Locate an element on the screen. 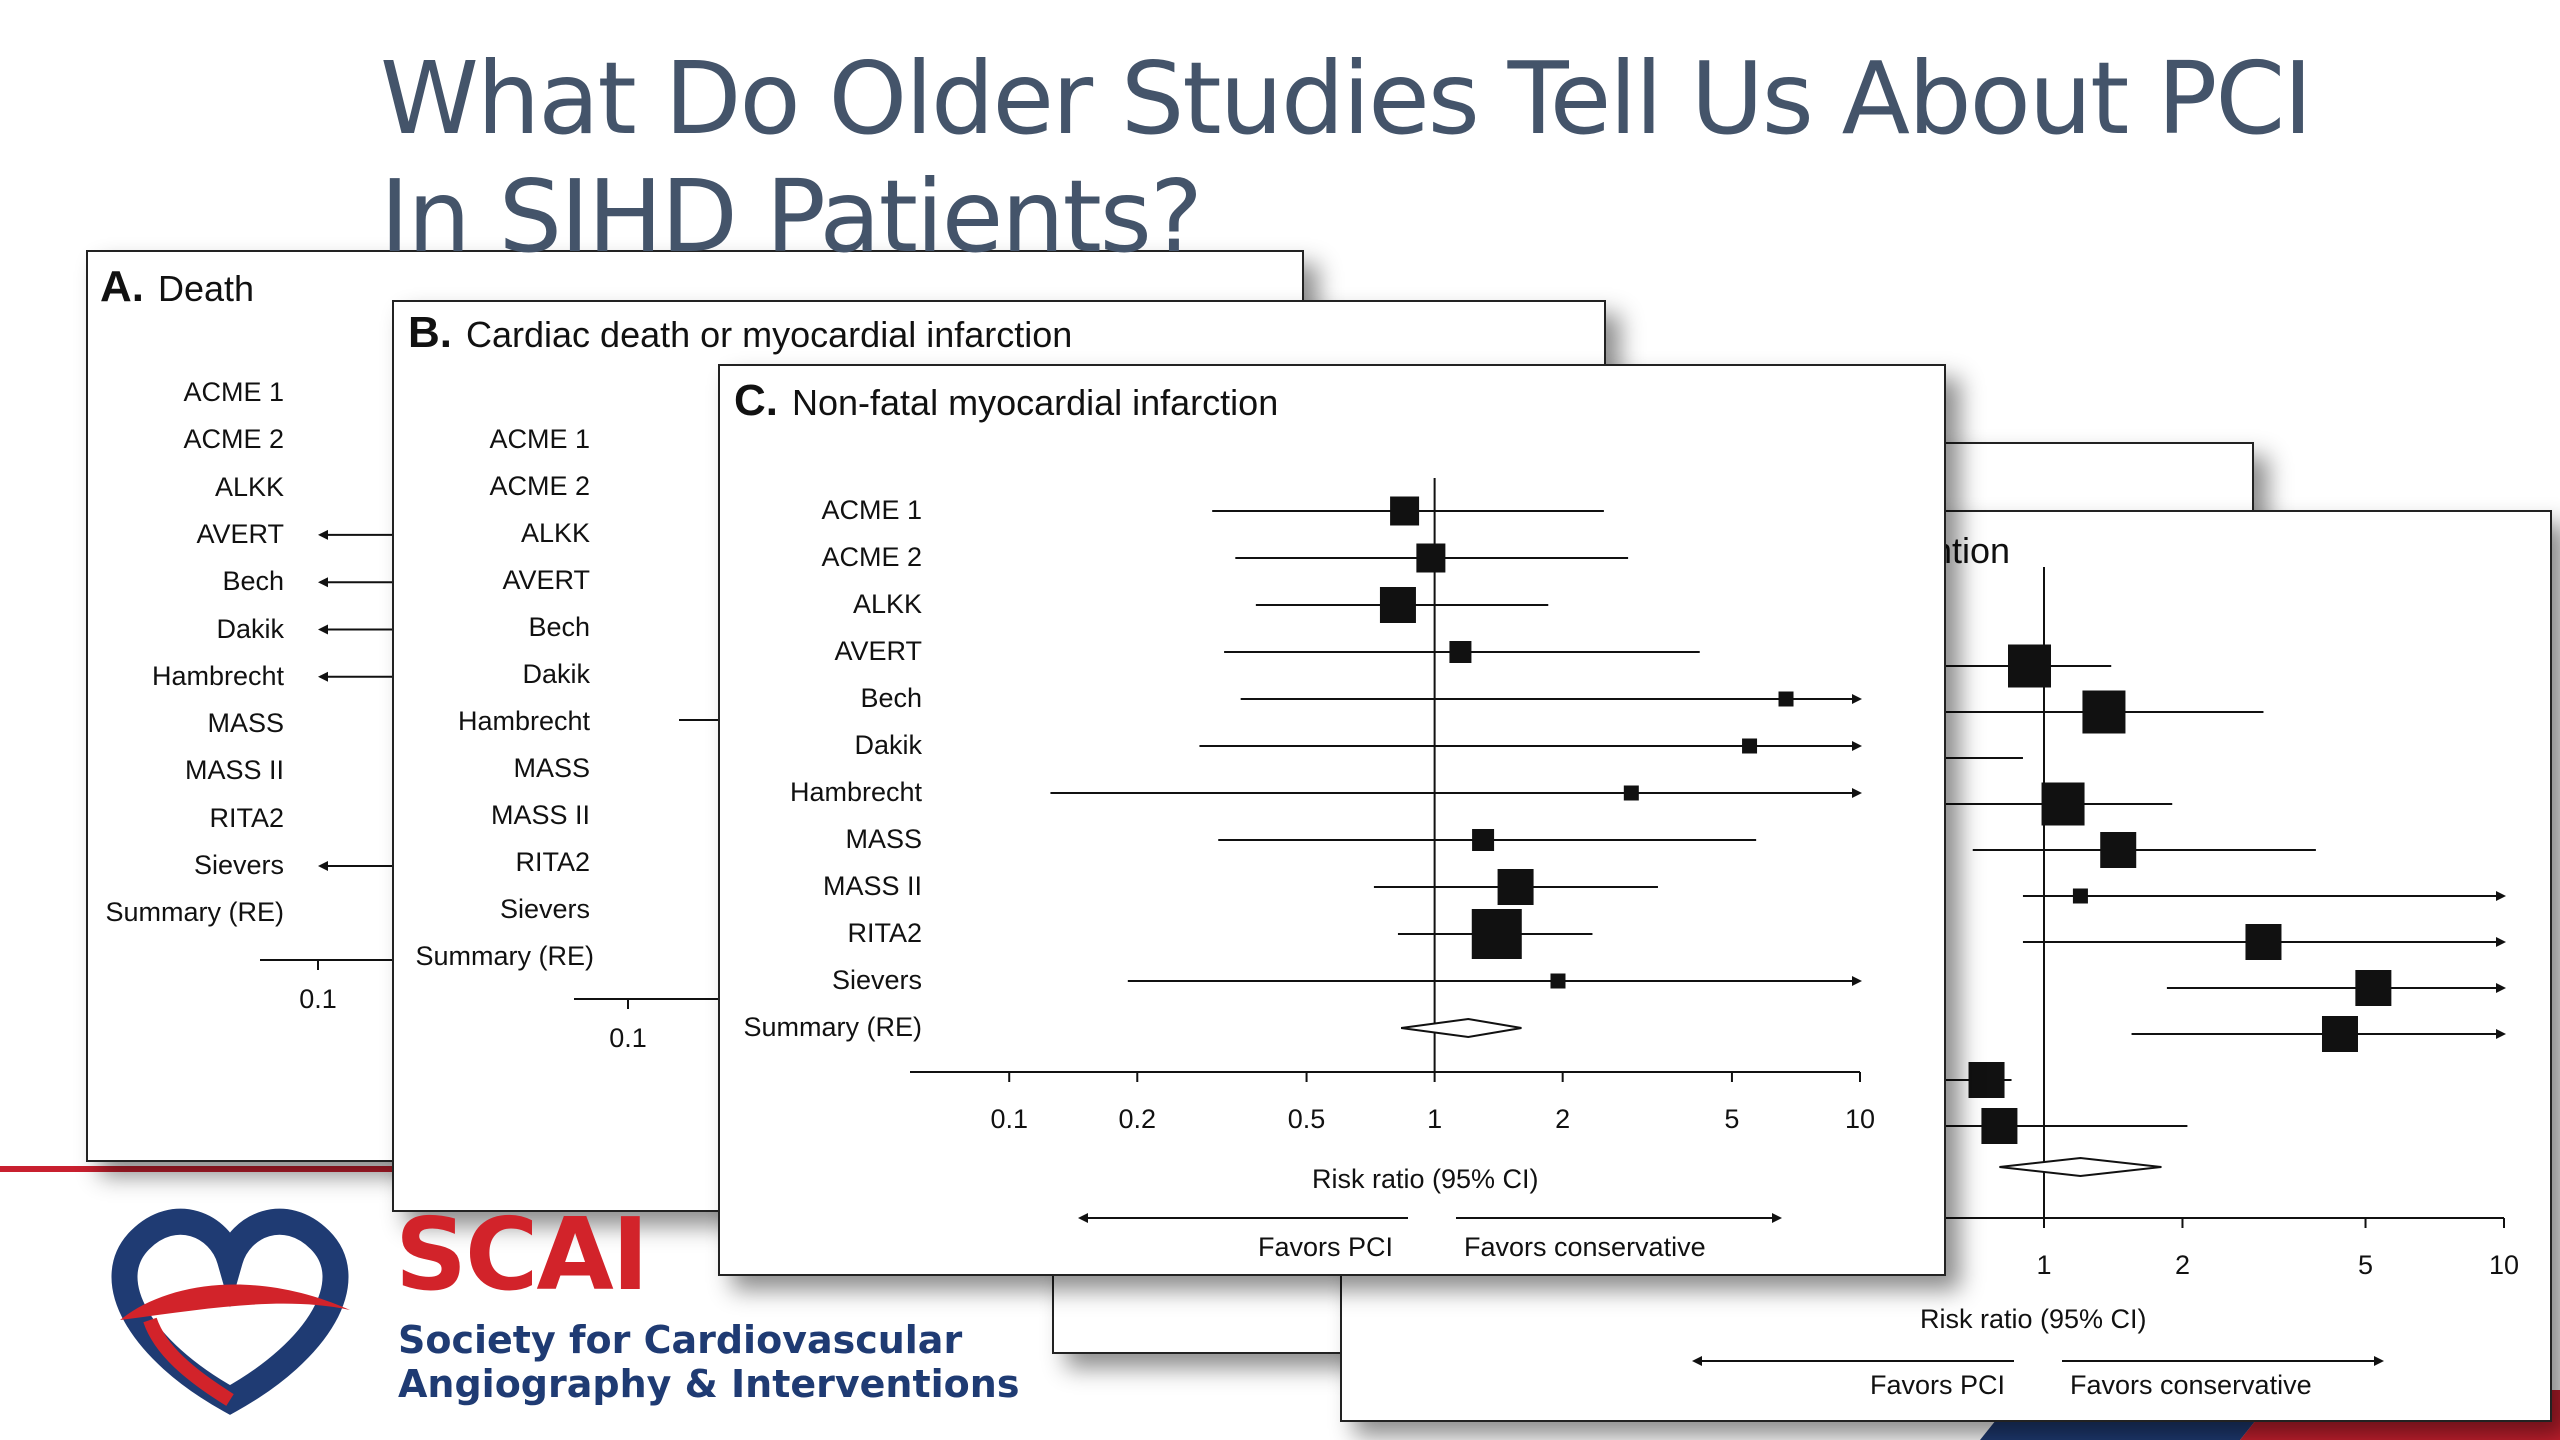  panel-a-study-label: Bech is located at coordinates (253, 581).